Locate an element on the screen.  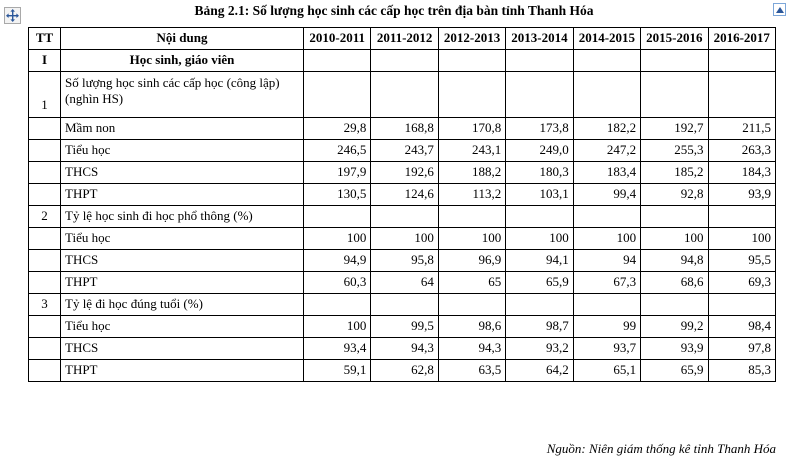
table-resize-handle-icon is located at coordinates (779, 9).